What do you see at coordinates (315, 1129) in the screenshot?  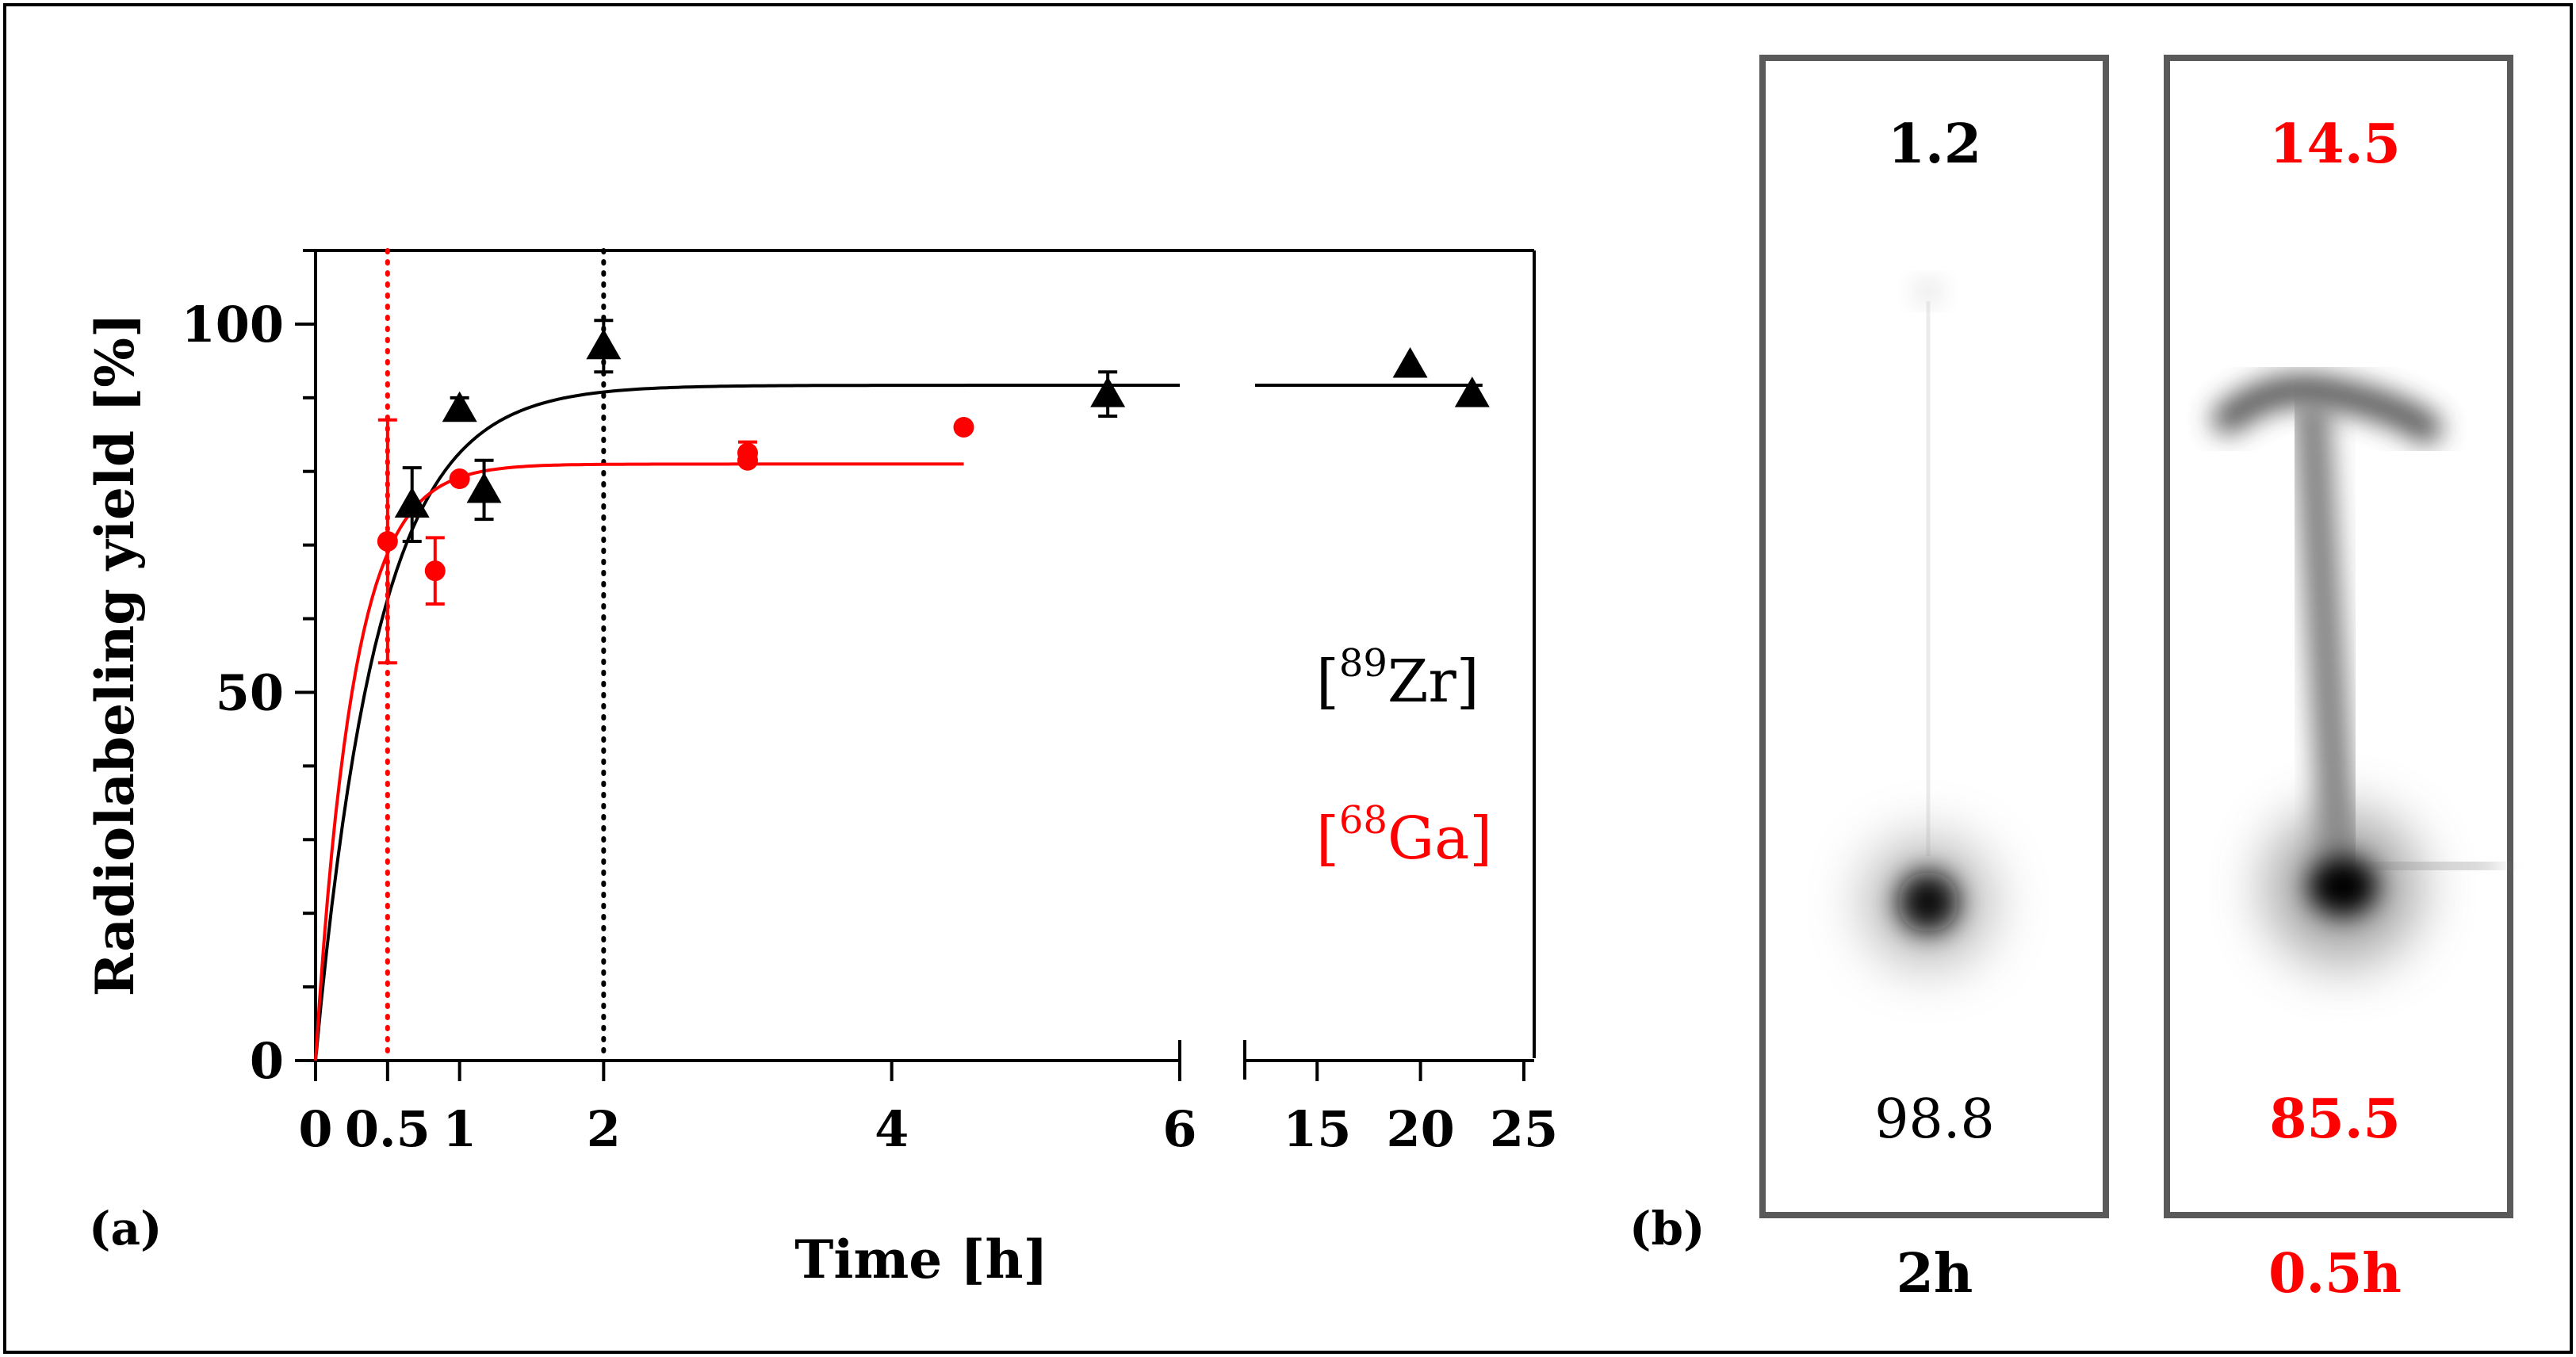 I see `x-tick-label: 0` at bounding box center [315, 1129].